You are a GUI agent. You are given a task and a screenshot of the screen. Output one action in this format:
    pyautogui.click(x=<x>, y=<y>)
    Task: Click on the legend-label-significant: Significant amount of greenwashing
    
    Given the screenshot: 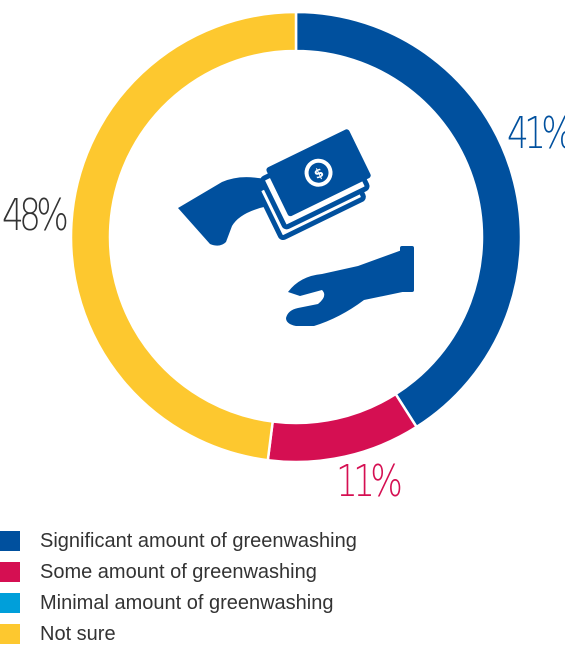 What is the action you would take?
    pyautogui.click(x=198, y=540)
    